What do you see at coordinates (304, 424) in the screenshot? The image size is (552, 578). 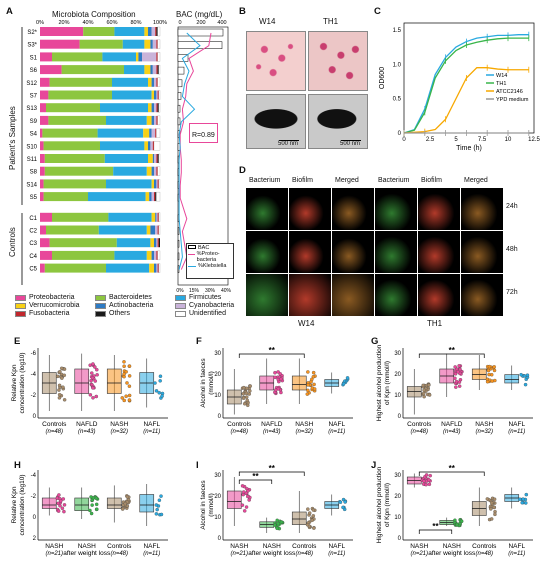 I see `group-label: NASH` at bounding box center [304, 424].